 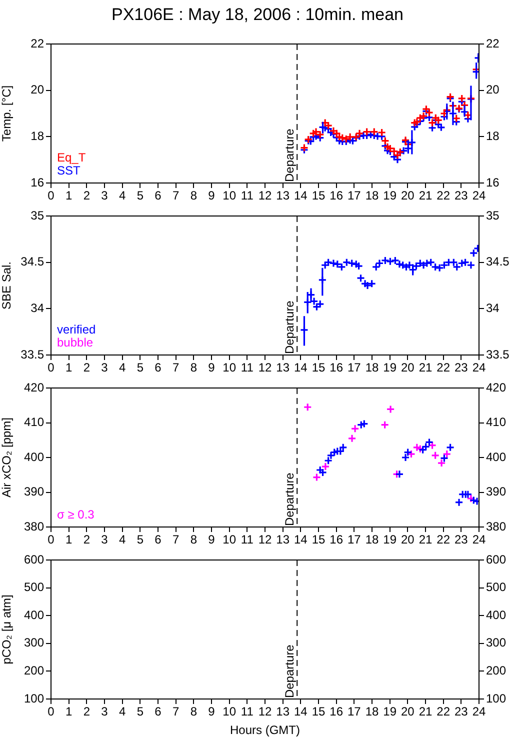 I want to click on y-tick-label: 35, so click(x=37, y=215).